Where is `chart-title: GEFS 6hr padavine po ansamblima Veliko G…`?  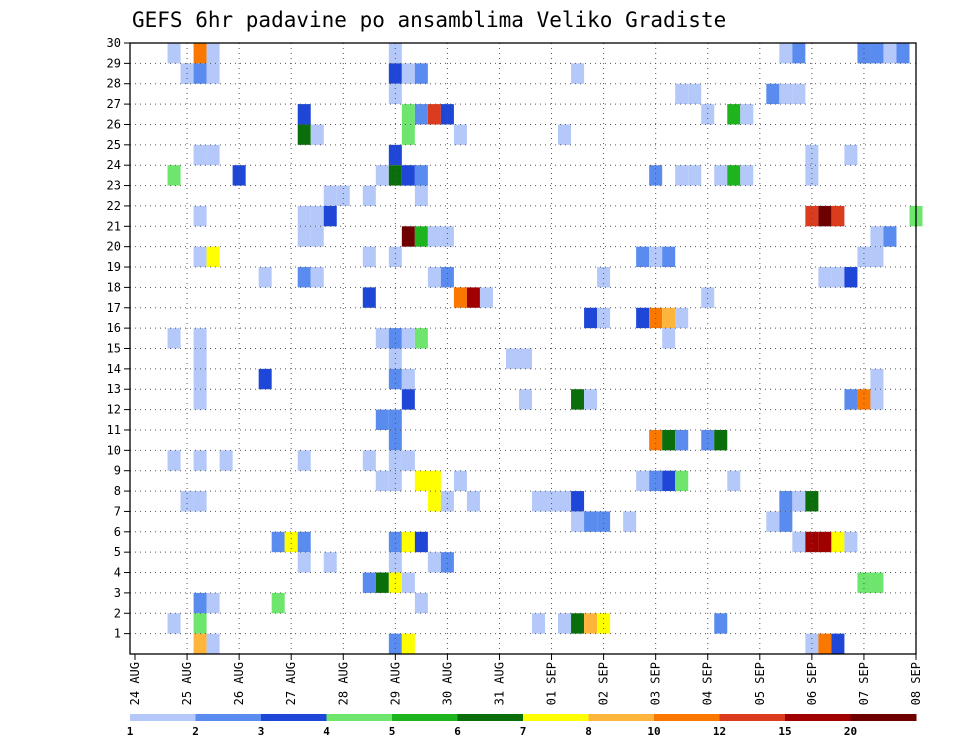 chart-title: GEFS 6hr padavine po ansamblima Veliko G… is located at coordinates (429, 20).